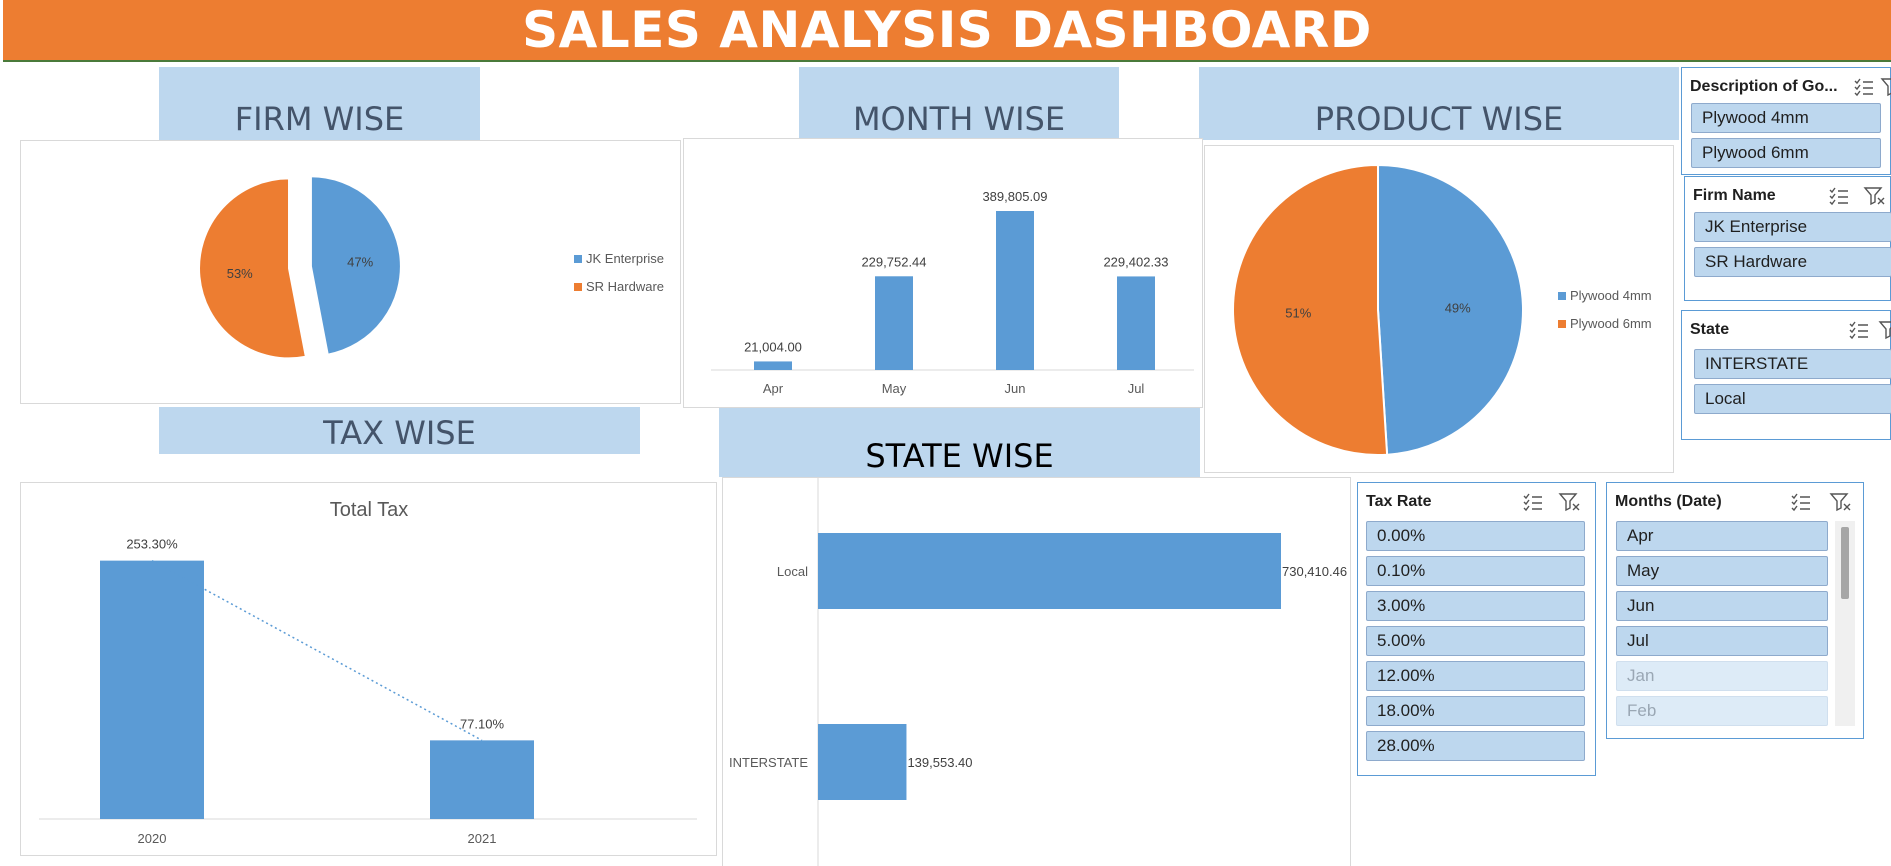 Image resolution: width=1891 pixels, height=866 pixels. I want to click on slicer-state-item: Local, so click(1792, 399).